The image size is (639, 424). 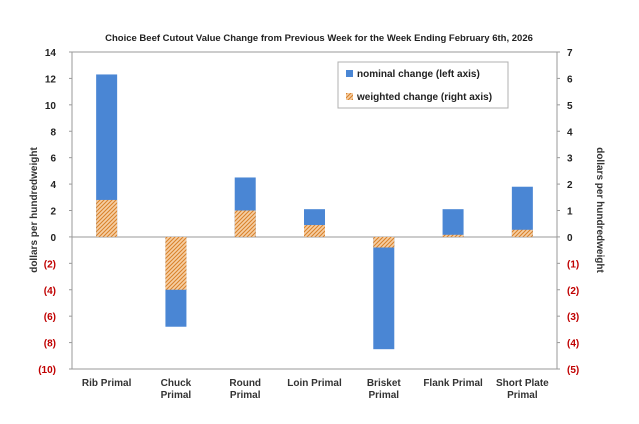 What do you see at coordinates (418, 74) in the screenshot?
I see `legend-label-nominal: nominal change (left axis)` at bounding box center [418, 74].